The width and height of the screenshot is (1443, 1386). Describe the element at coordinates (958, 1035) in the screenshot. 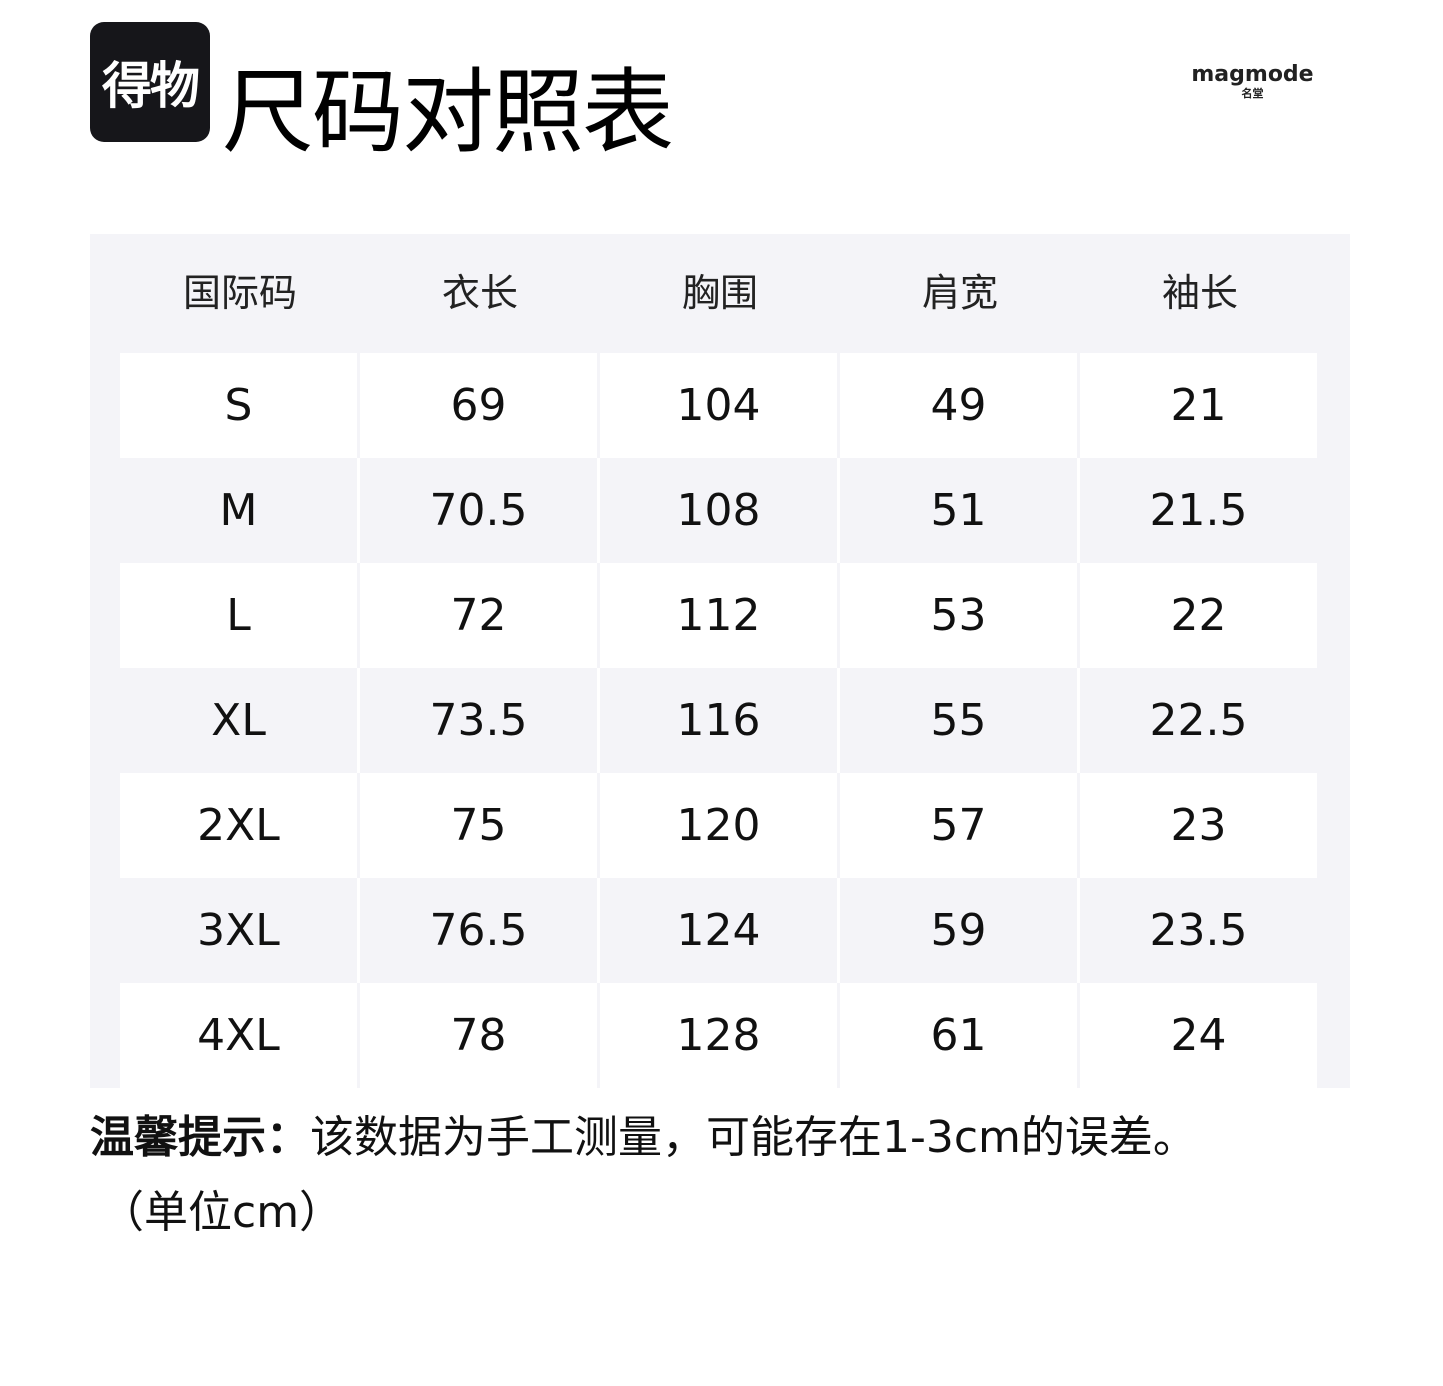

I see `table-cell: 61` at that location.